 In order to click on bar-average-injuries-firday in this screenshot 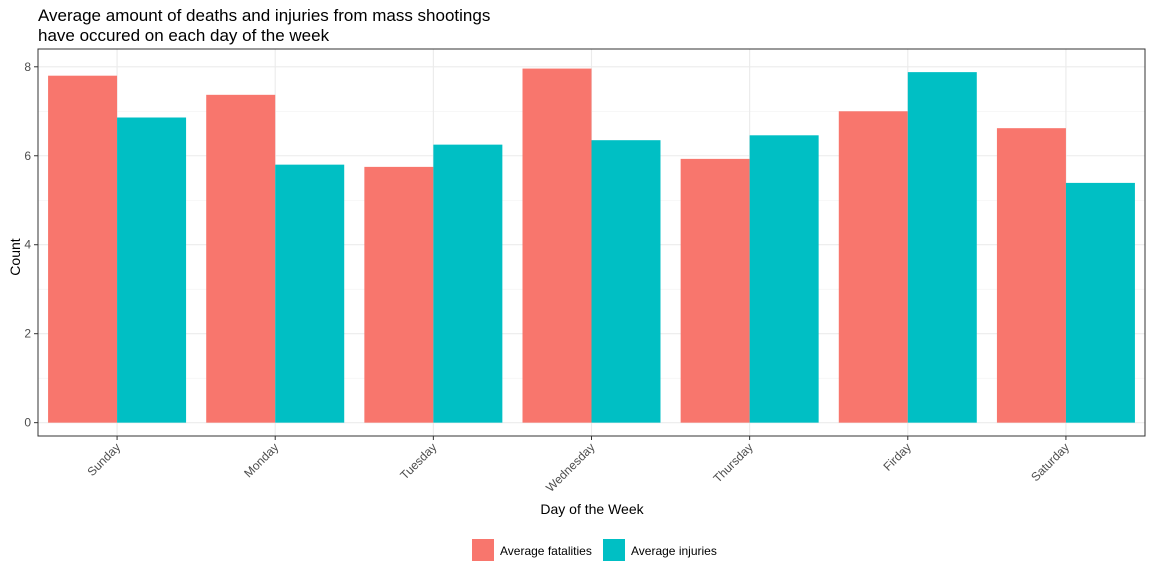, I will do `click(942, 247)`.